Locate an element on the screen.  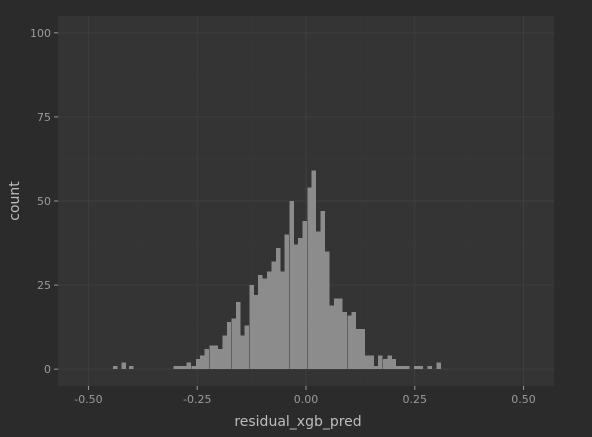
y-tick-label: 25 is located at coordinates (44, 285).